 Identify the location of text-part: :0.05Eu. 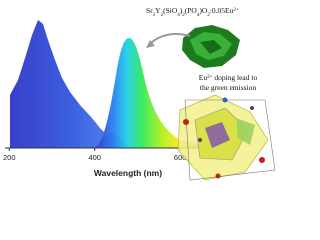
(222, 10).